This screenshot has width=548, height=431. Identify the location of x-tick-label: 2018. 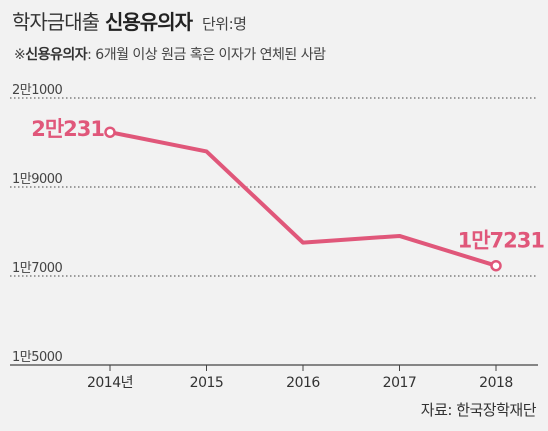
(496, 383).